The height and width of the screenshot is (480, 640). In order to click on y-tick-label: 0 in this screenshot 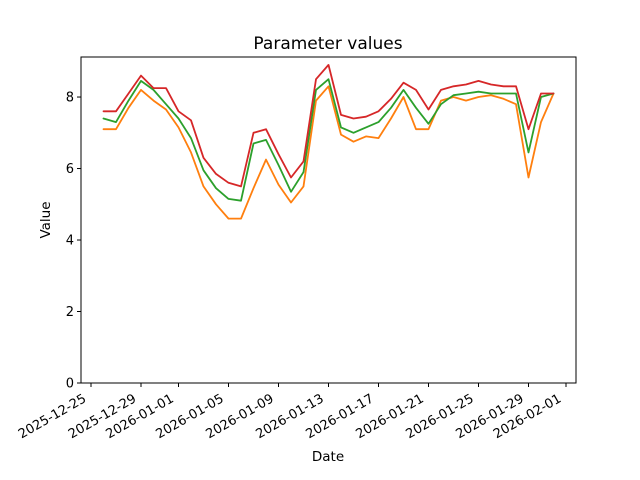, I will do `click(70, 384)`.